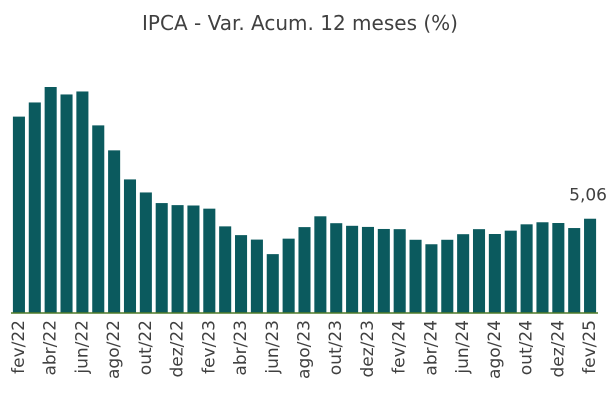 This screenshot has width=611, height=403. I want to click on data-label: 5,06, so click(588, 196).